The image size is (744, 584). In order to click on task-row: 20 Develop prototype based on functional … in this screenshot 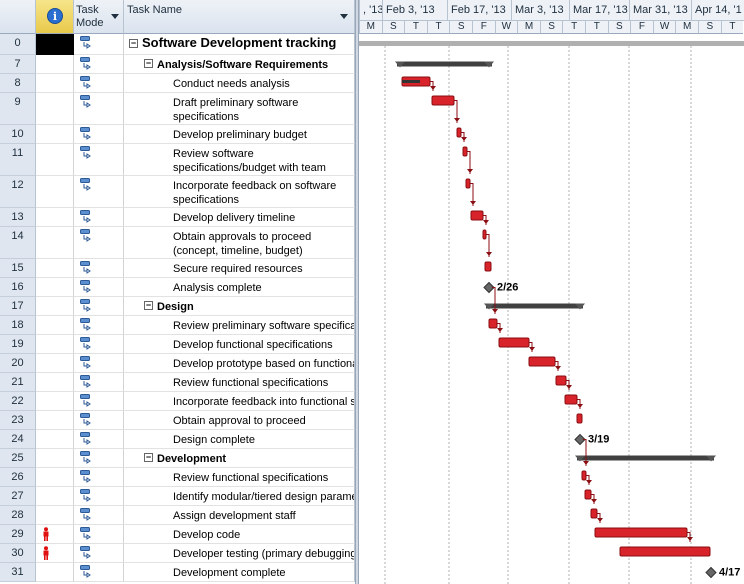, I will do `click(177, 363)`.